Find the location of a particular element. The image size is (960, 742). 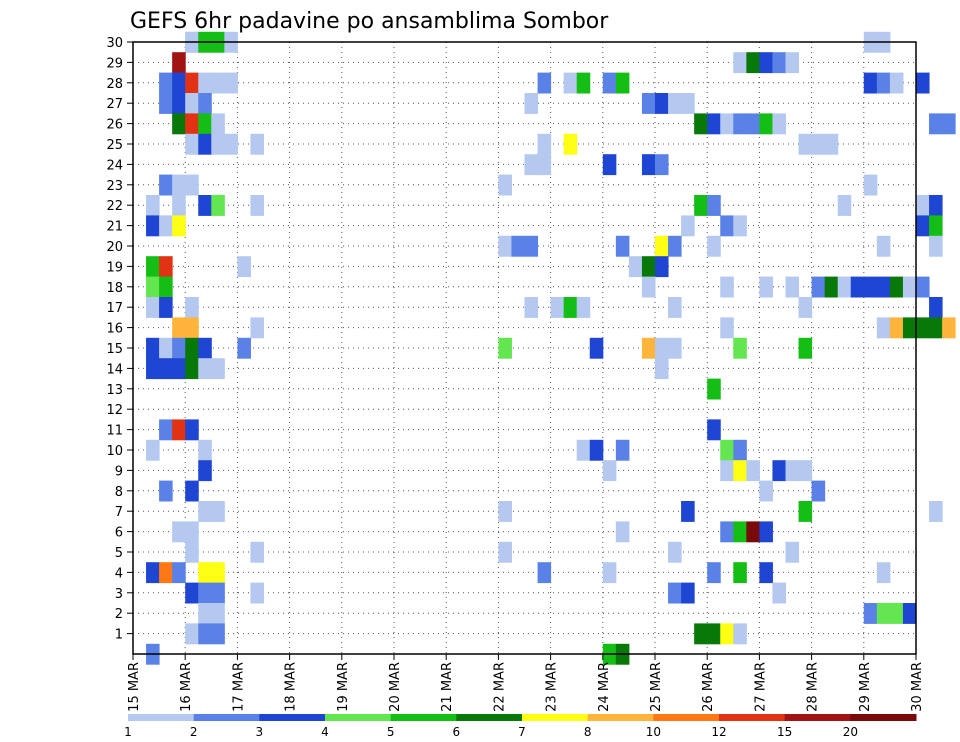

x-tick-label: 18 MAR is located at coordinates (291, 687).